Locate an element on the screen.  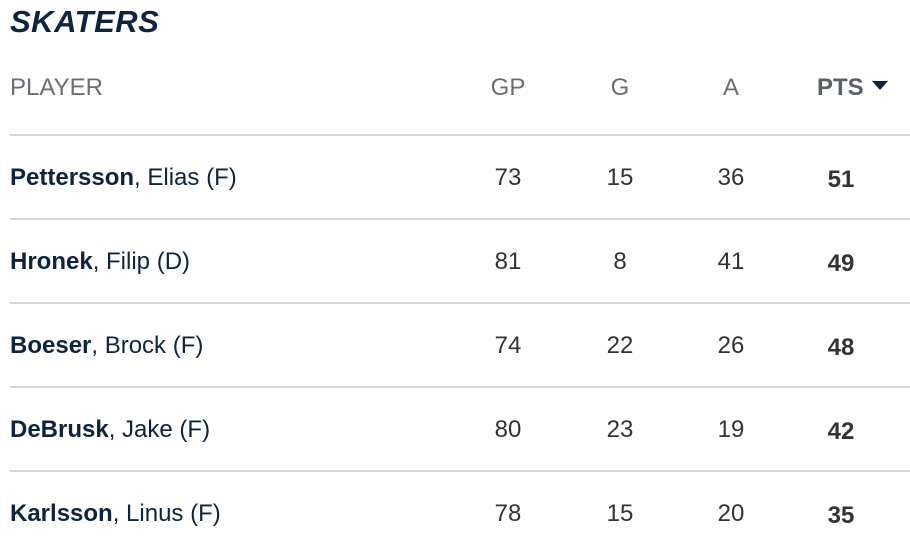
column-header-a: A is located at coordinates (731, 87).